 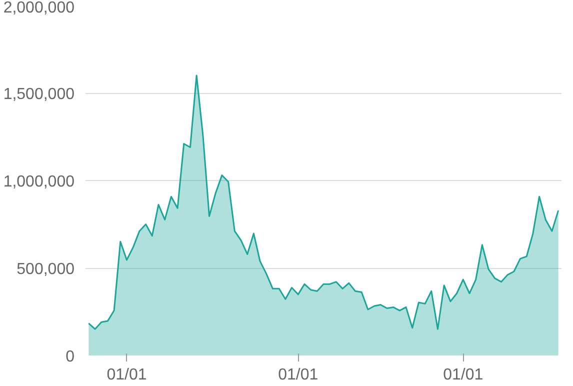 What do you see at coordinates (70, 357) in the screenshot?
I see `y-tick-label: 0` at bounding box center [70, 357].